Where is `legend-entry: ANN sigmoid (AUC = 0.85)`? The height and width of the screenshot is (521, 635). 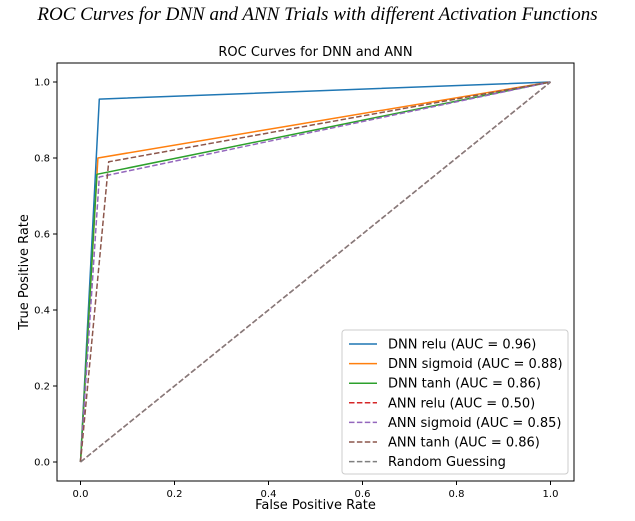 legend-entry: ANN sigmoid (AUC = 0.85) is located at coordinates (474, 423).